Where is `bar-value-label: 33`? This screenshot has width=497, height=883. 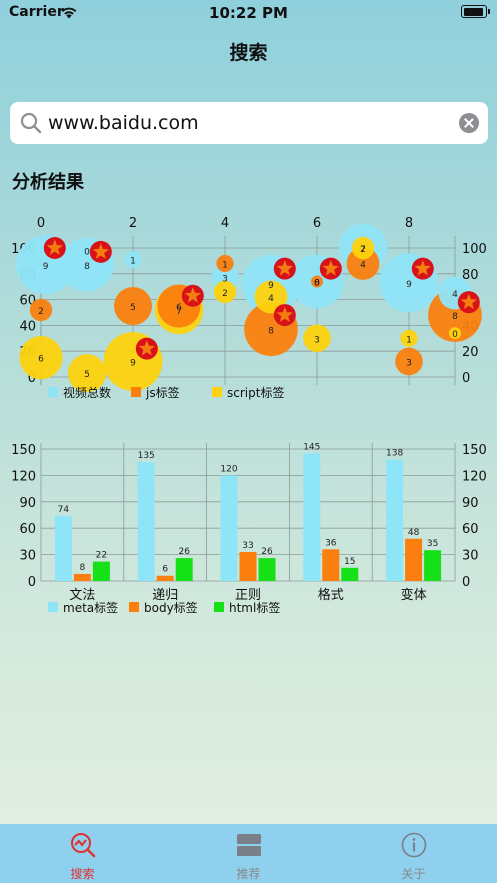 bar-value-label: 33 is located at coordinates (247, 546).